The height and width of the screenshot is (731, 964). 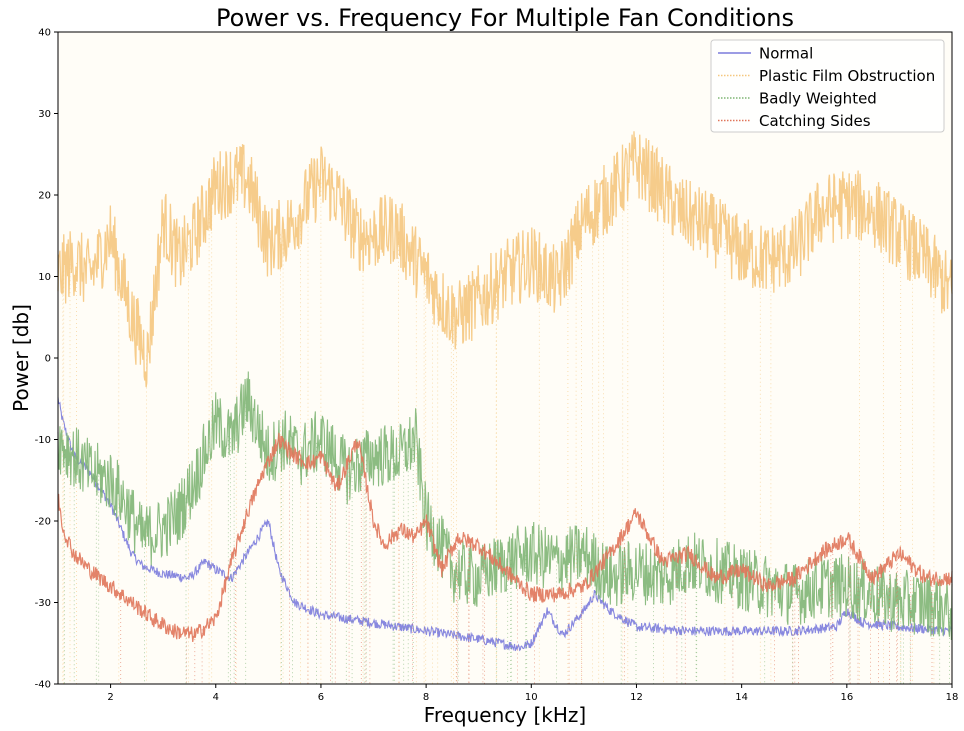 What do you see at coordinates (216, 697) in the screenshot?
I see `x-tick-label: 4` at bounding box center [216, 697].